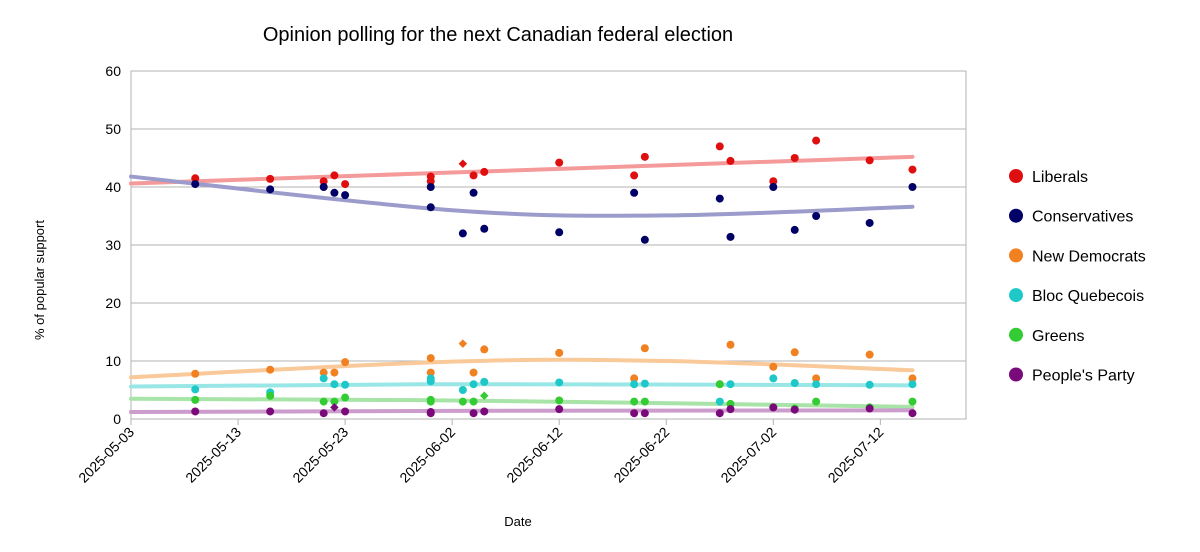 This screenshot has height=552, width=1200. I want to click on x-tick-label: 2025-05-23, so click(320, 455).